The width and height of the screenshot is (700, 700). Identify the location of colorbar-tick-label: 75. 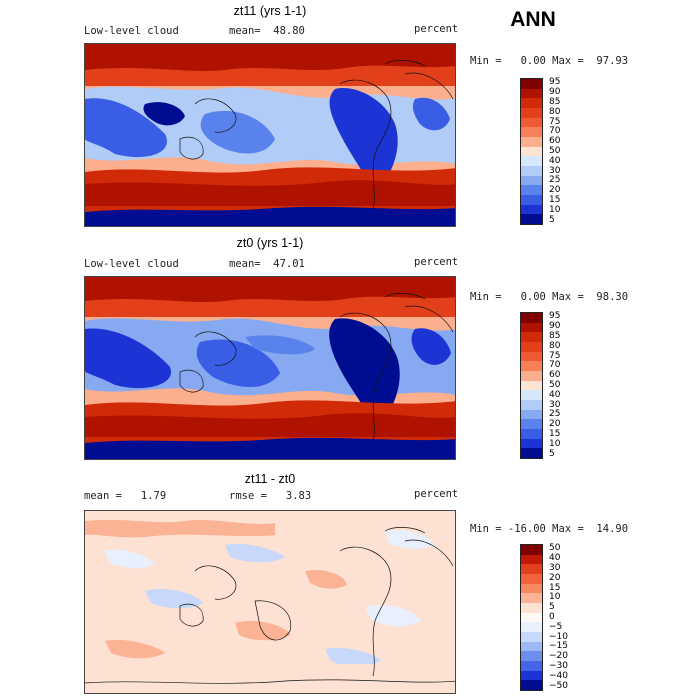
(555, 355).